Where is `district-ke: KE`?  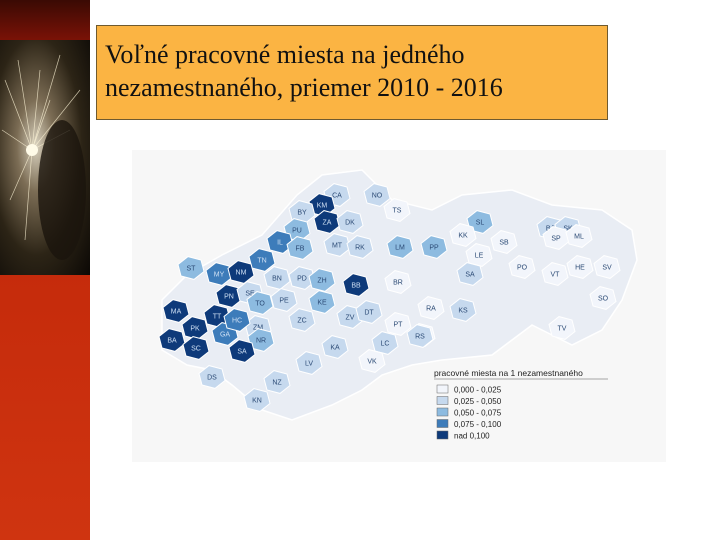
district-ke: KE is located at coordinates (322, 302).